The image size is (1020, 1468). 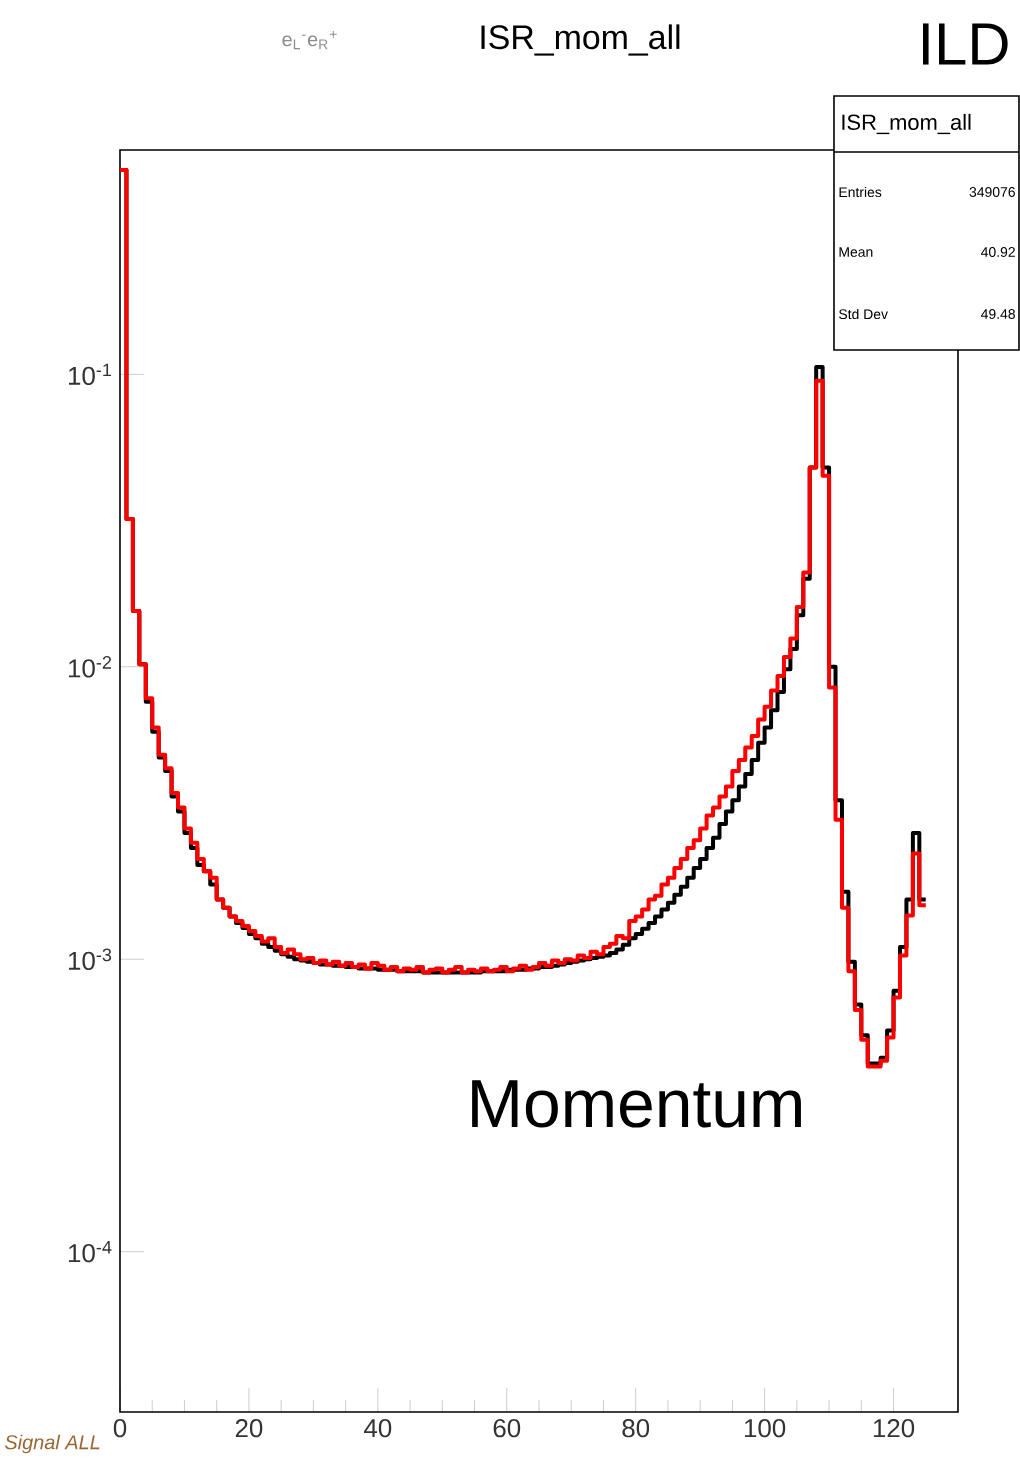 I want to click on x-tick-label: 0, so click(x=120, y=1428).